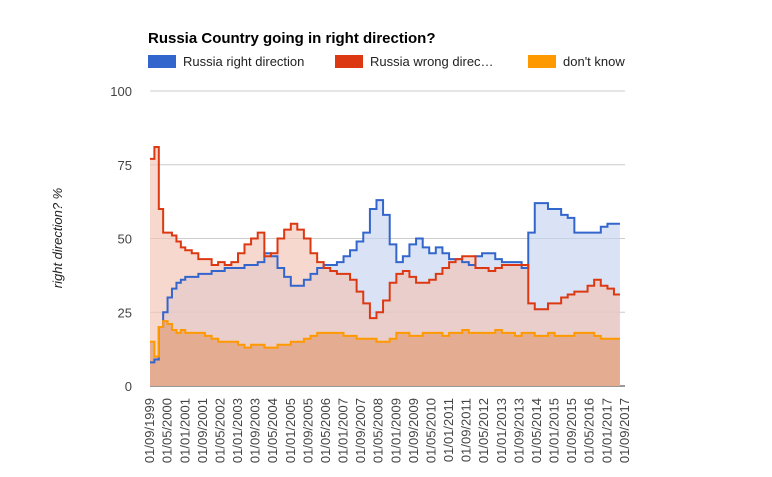 Image resolution: width=772 pixels, height=477 pixels. What do you see at coordinates (290, 430) in the screenshot?
I see `x-tick-label: 01/01/2005` at bounding box center [290, 430].